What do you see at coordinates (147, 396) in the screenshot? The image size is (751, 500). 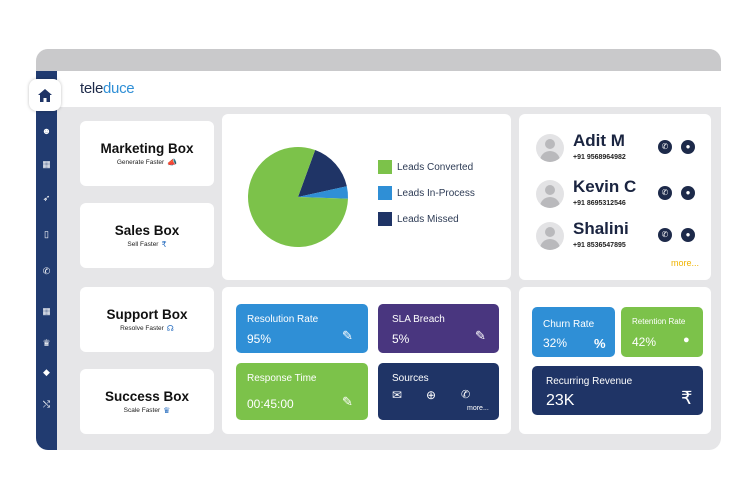 I see `box-title: Success Box` at bounding box center [147, 396].